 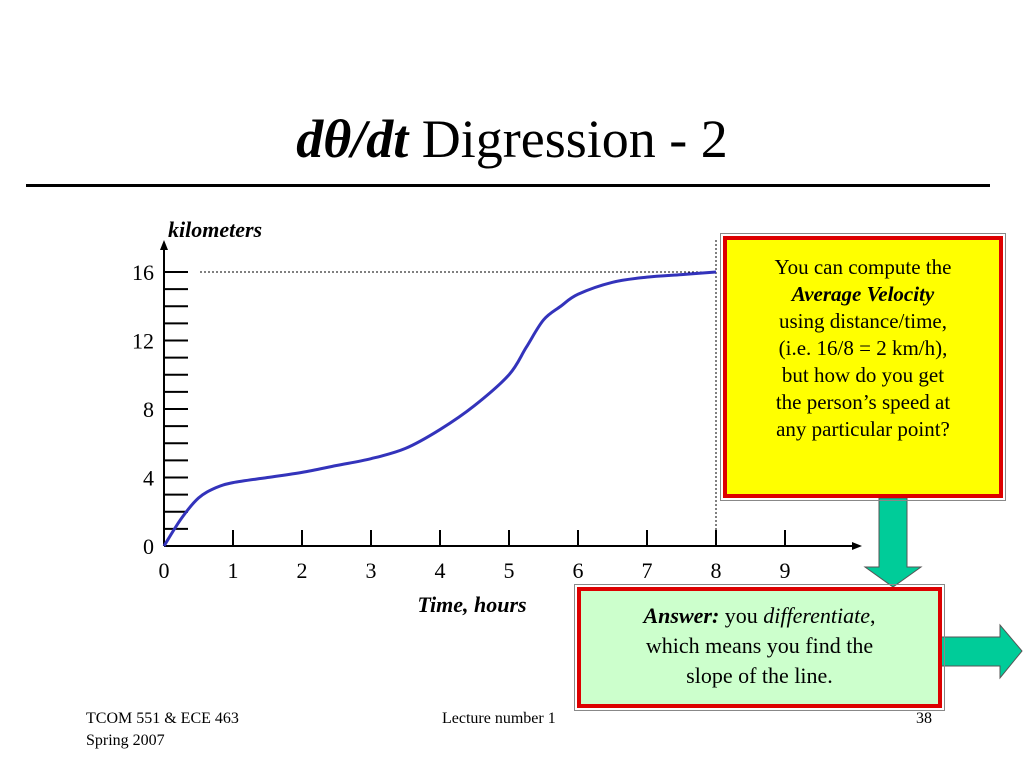 I want to click on footer-page-number: 38, so click(x=924, y=718).